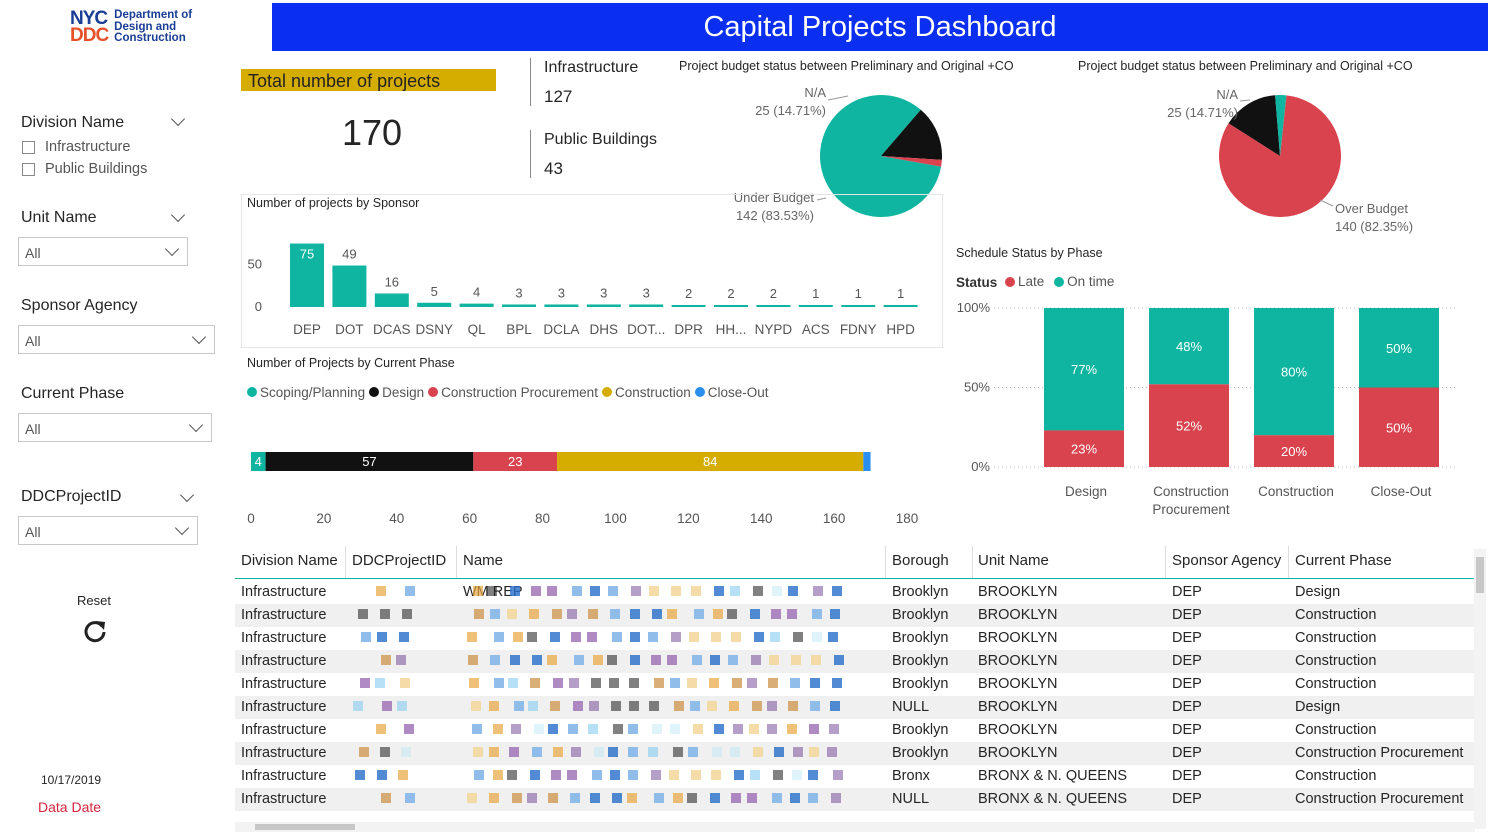  What do you see at coordinates (1318, 592) in the screenshot?
I see `cell-phase: Design` at bounding box center [1318, 592].